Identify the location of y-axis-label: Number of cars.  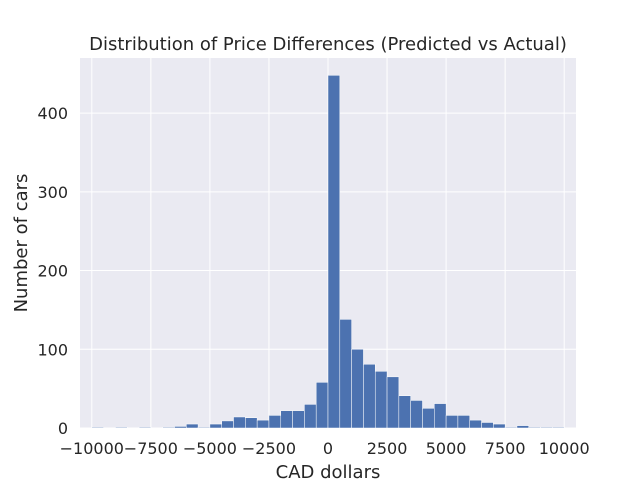
(21, 243).